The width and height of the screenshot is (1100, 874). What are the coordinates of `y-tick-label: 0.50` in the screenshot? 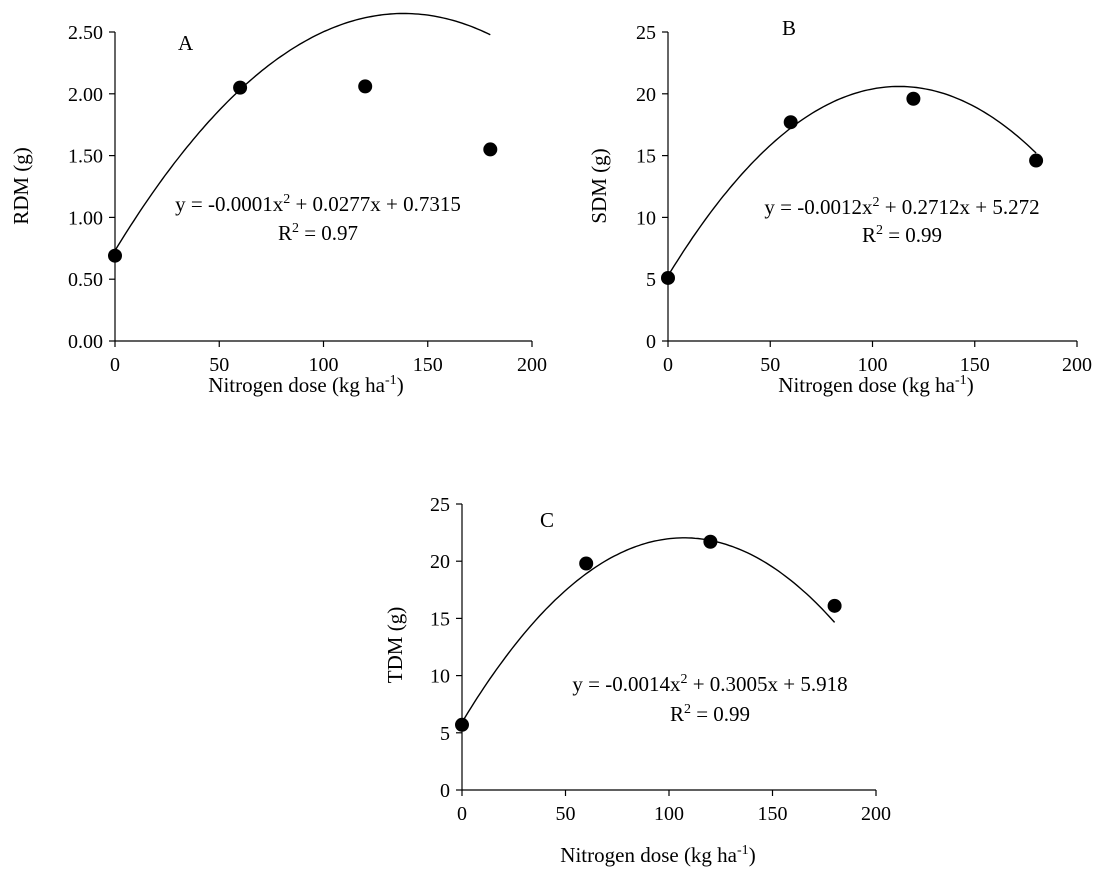 It's located at (85, 280).